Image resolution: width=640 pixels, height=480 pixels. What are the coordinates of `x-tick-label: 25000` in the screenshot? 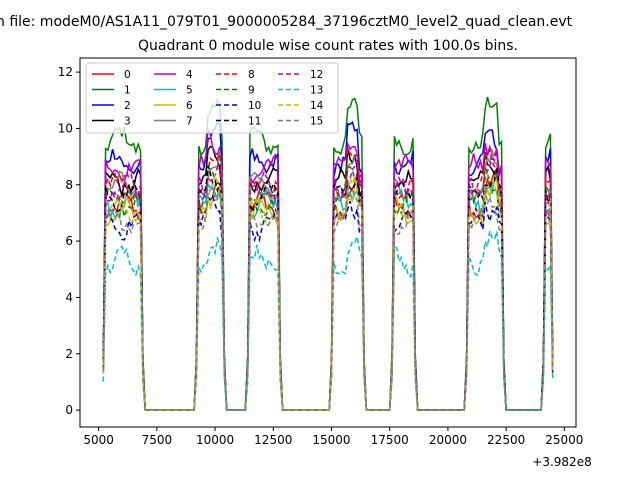 It's located at (564, 440).